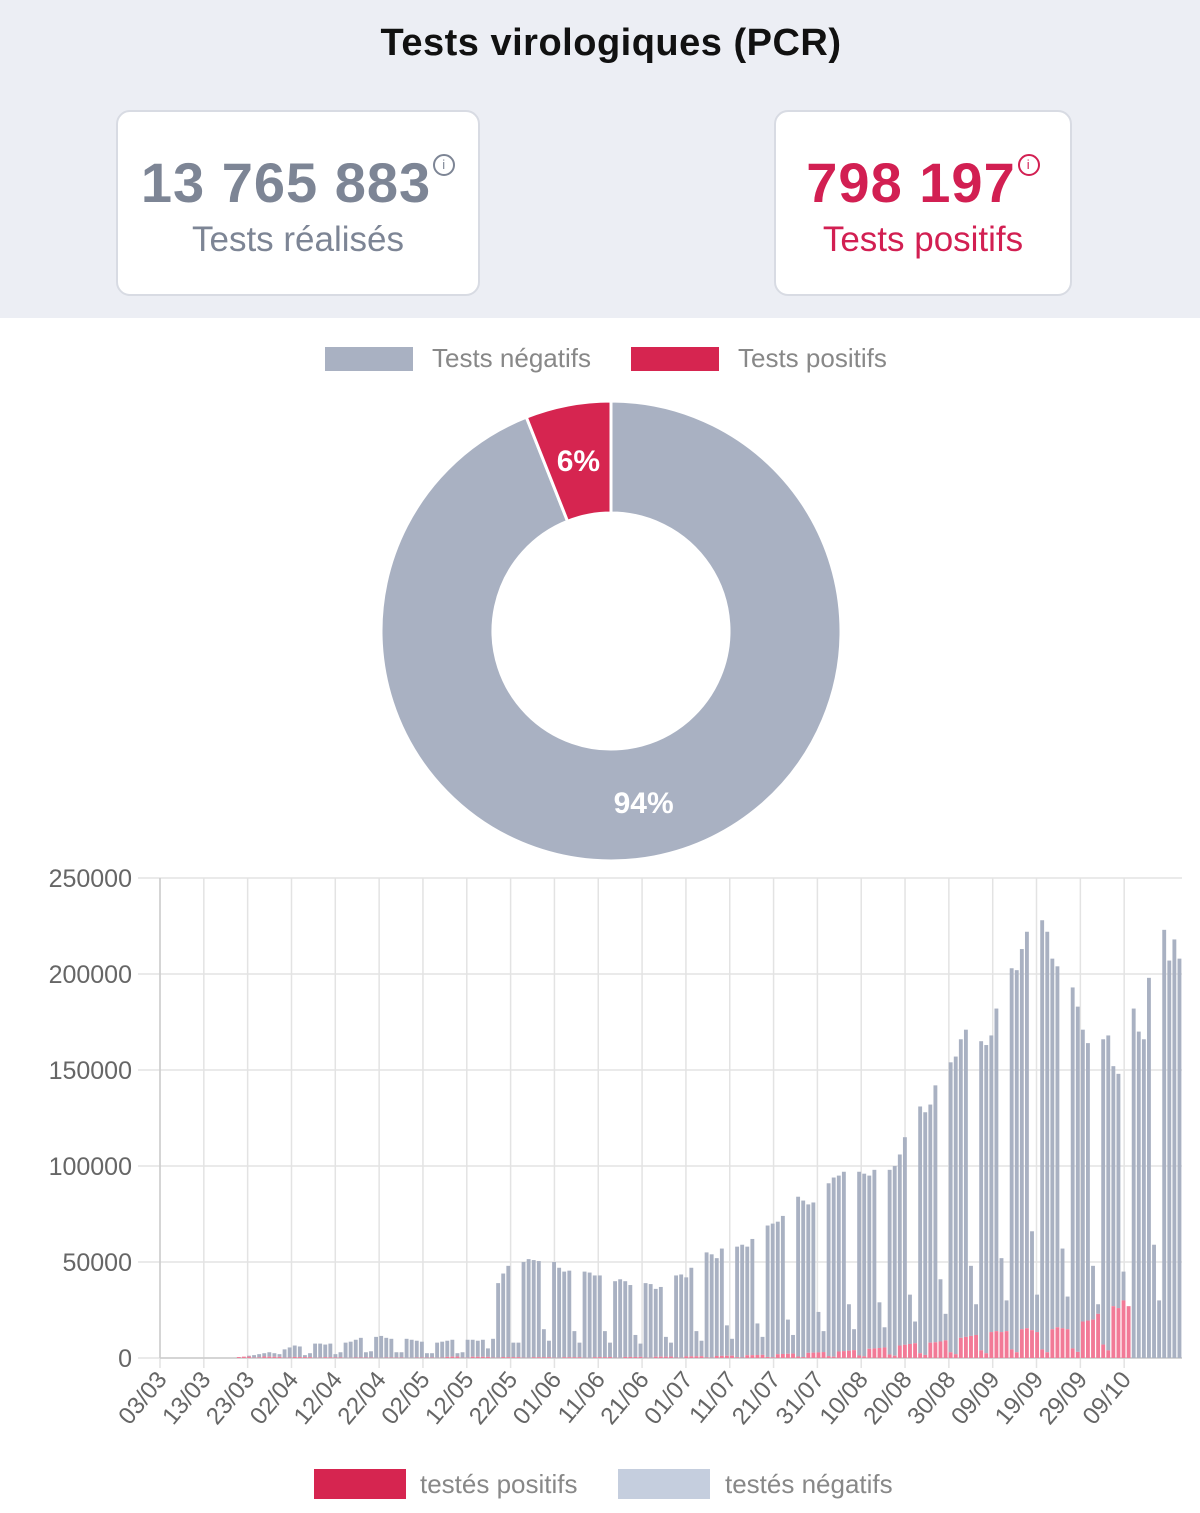 This screenshot has height=1513, width=1200. I want to click on doughnut-slice-negatifs, so click(611, 629).